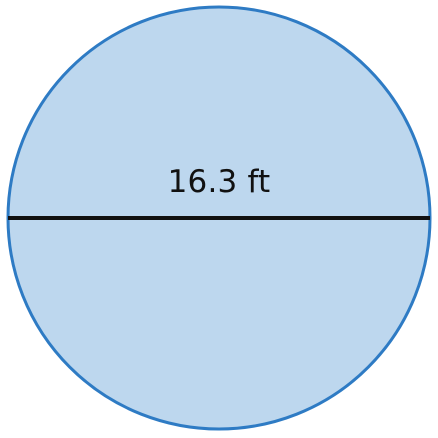  Describe the element at coordinates (219, 182) in the screenshot. I see `diameter-label: 16.3 ft` at that location.